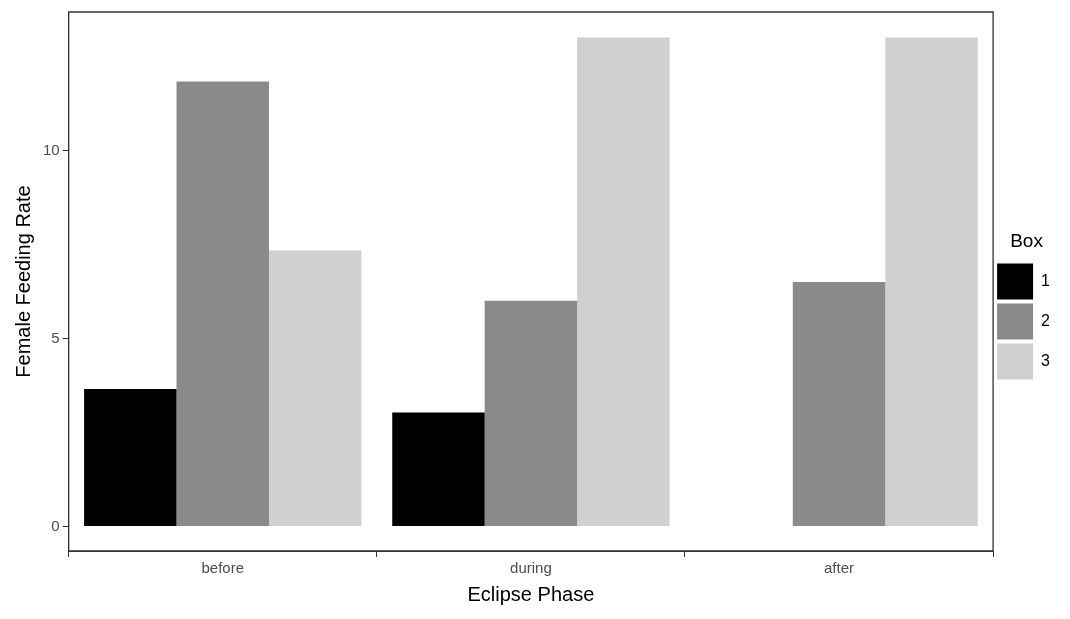 Image resolution: width=1070 pixels, height=619 pixels. What do you see at coordinates (1046, 320) in the screenshot?
I see `legend-label: 2` at bounding box center [1046, 320].